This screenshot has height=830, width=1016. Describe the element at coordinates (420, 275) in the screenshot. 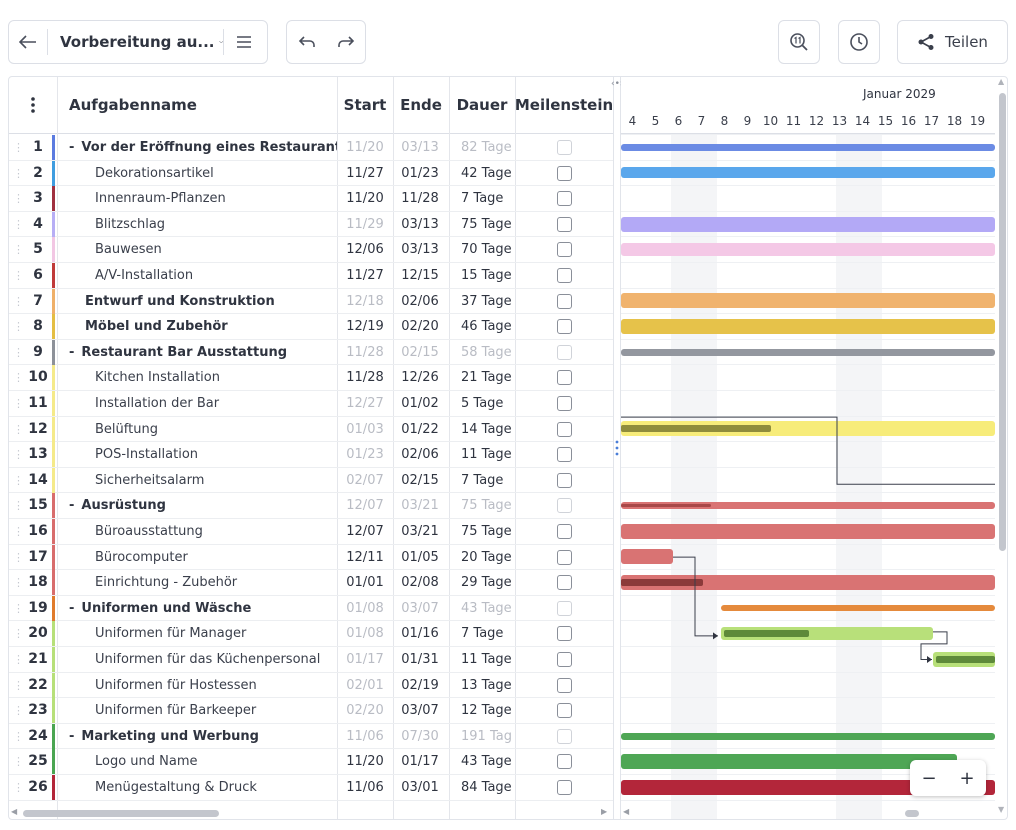

I see `task-end: 12/15` at that location.